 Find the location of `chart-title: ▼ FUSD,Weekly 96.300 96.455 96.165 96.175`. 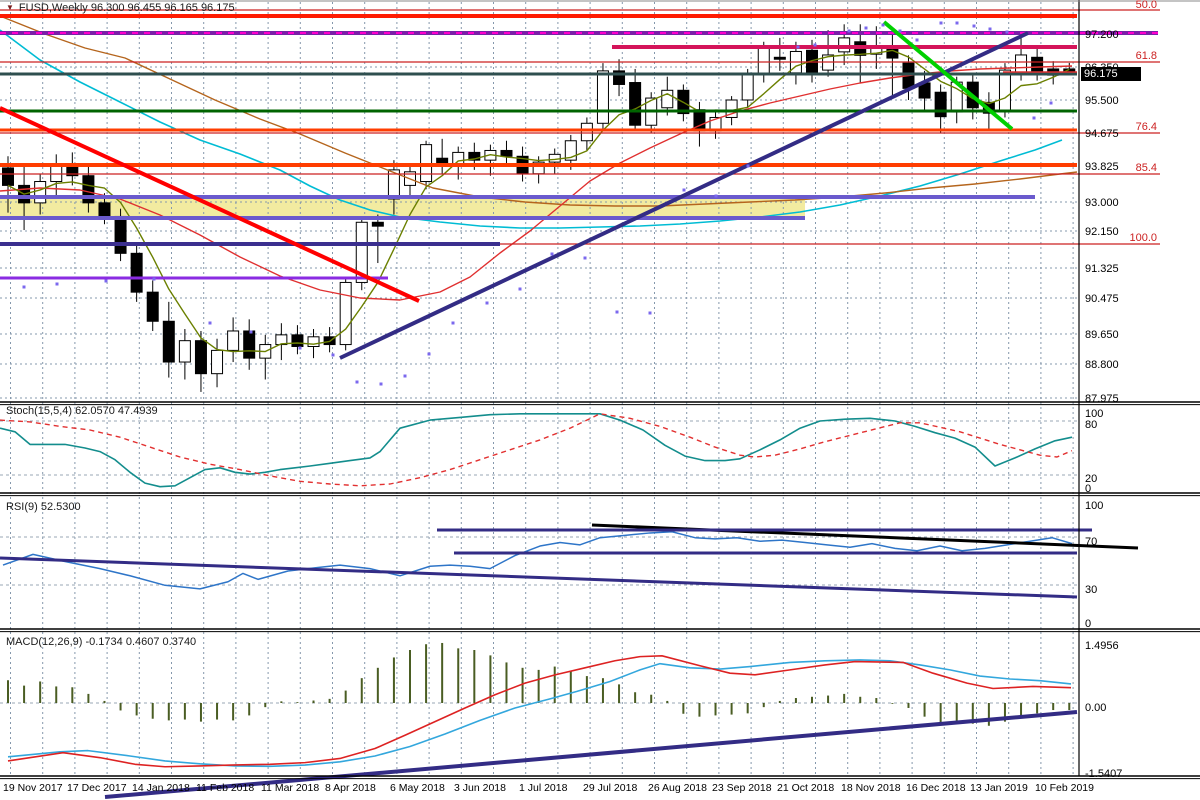

chart-title: ▼ FUSD,Weekly 96.300 96.455 96.165 96.175 is located at coordinates (120, 8).